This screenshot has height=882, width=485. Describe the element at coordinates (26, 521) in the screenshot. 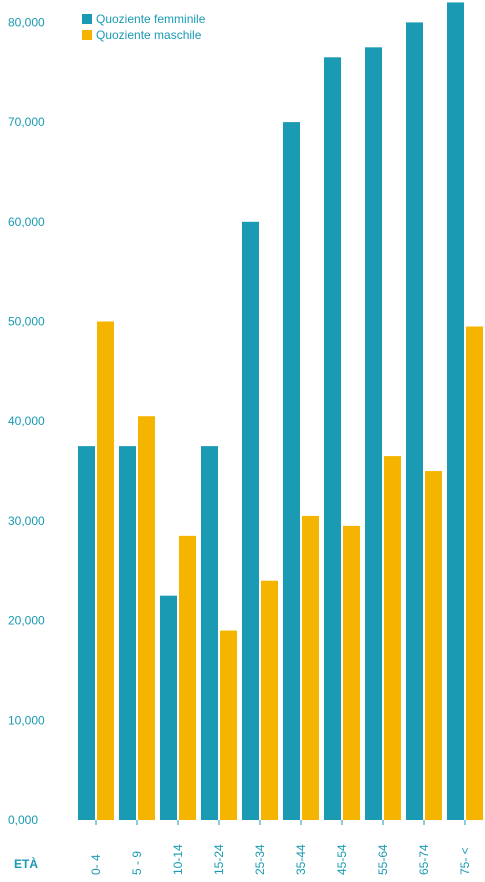

I see `y-tick-label: 30,000` at that location.